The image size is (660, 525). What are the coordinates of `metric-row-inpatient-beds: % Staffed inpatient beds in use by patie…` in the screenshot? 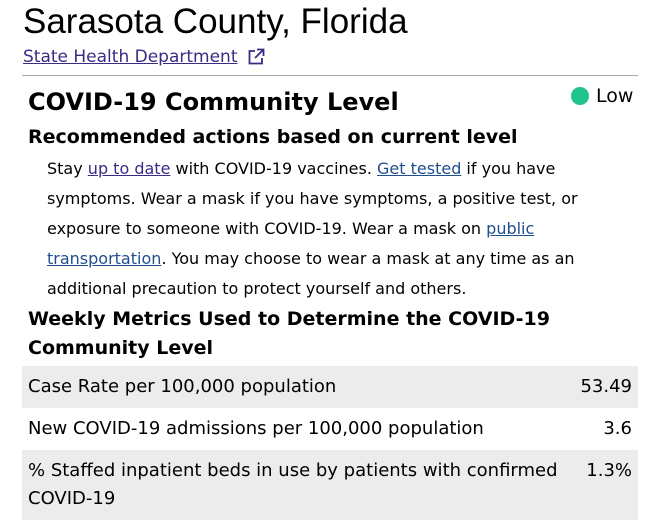 It's located at (330, 485).